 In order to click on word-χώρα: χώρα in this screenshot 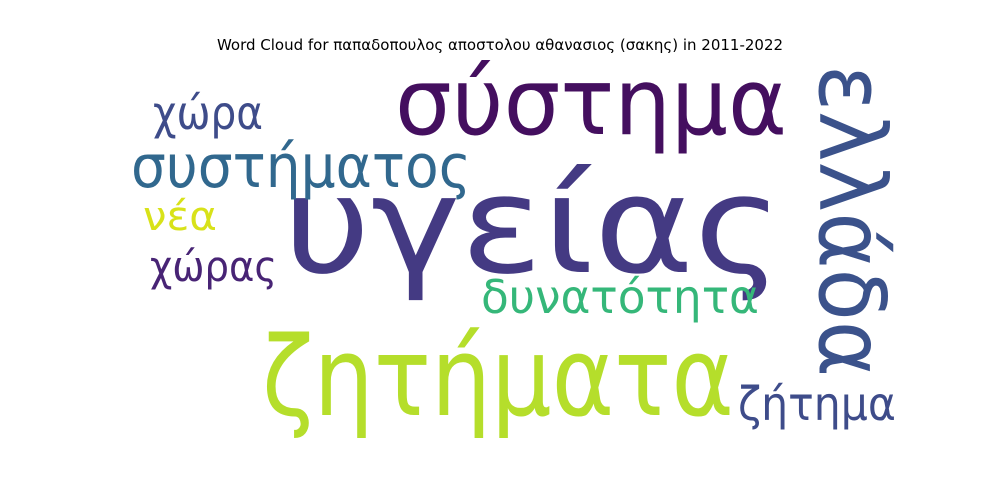, I will do `click(208, 113)`.